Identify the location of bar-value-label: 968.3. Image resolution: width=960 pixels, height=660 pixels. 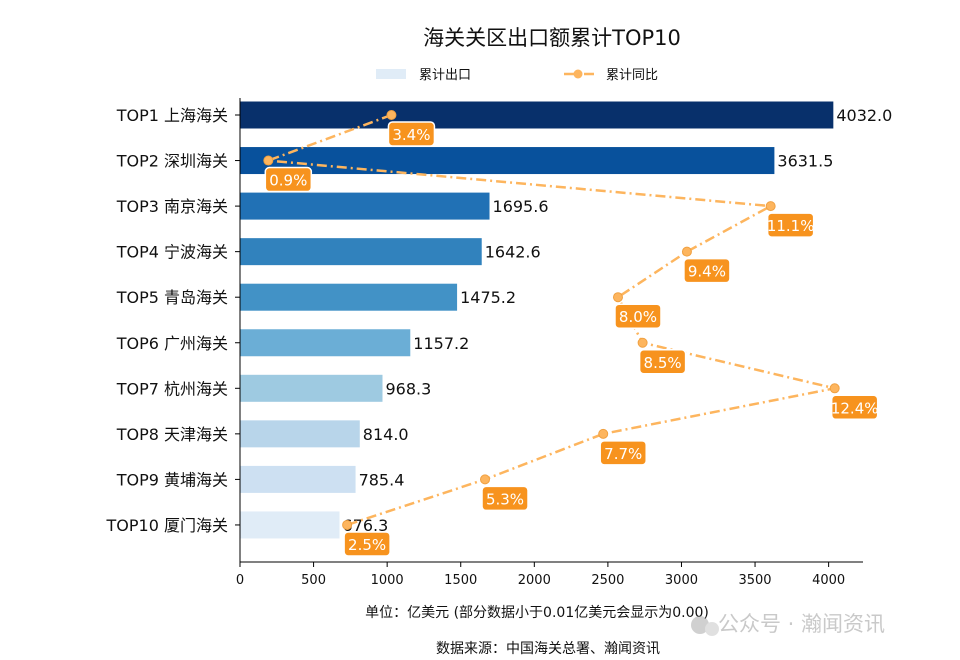
(408, 388).